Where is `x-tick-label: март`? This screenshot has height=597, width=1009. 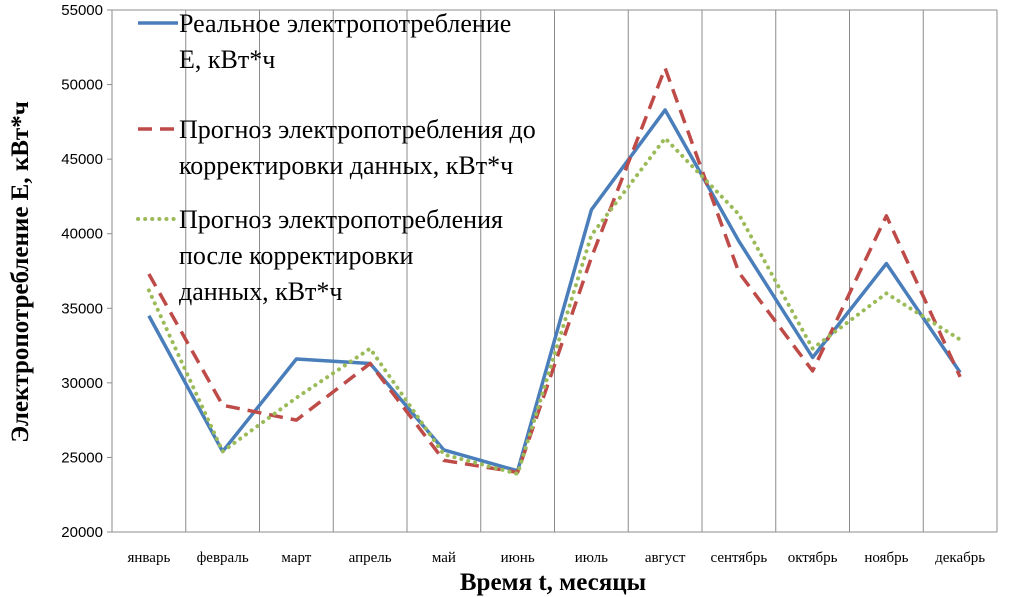
x-tick-label: март is located at coordinates (296, 558).